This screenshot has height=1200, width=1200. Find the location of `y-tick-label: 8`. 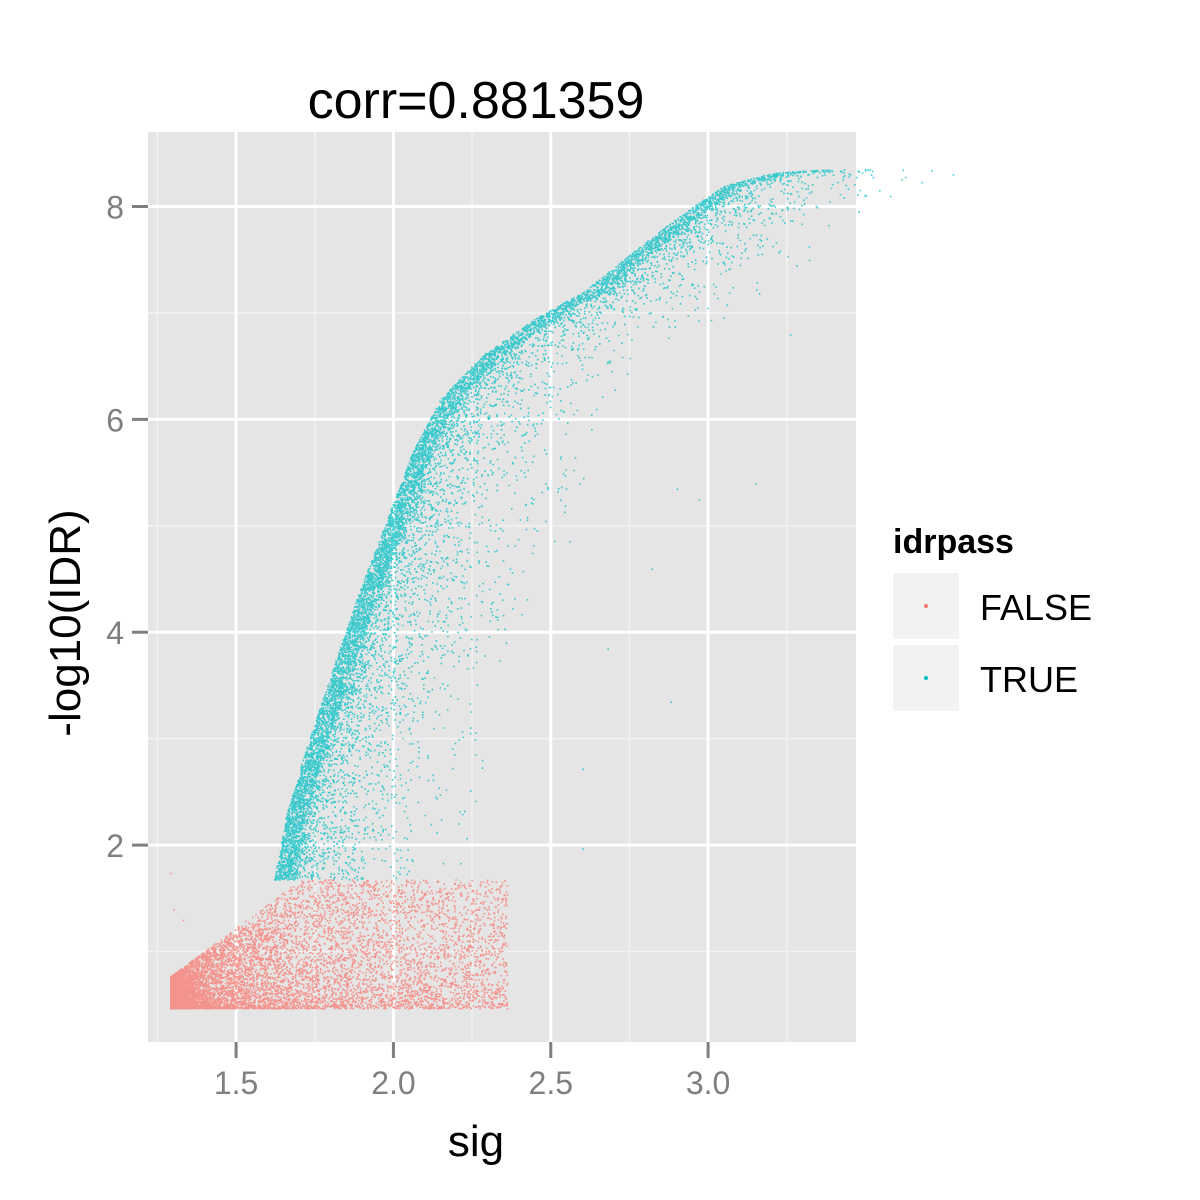

y-tick-label: 8 is located at coordinates (115, 208).